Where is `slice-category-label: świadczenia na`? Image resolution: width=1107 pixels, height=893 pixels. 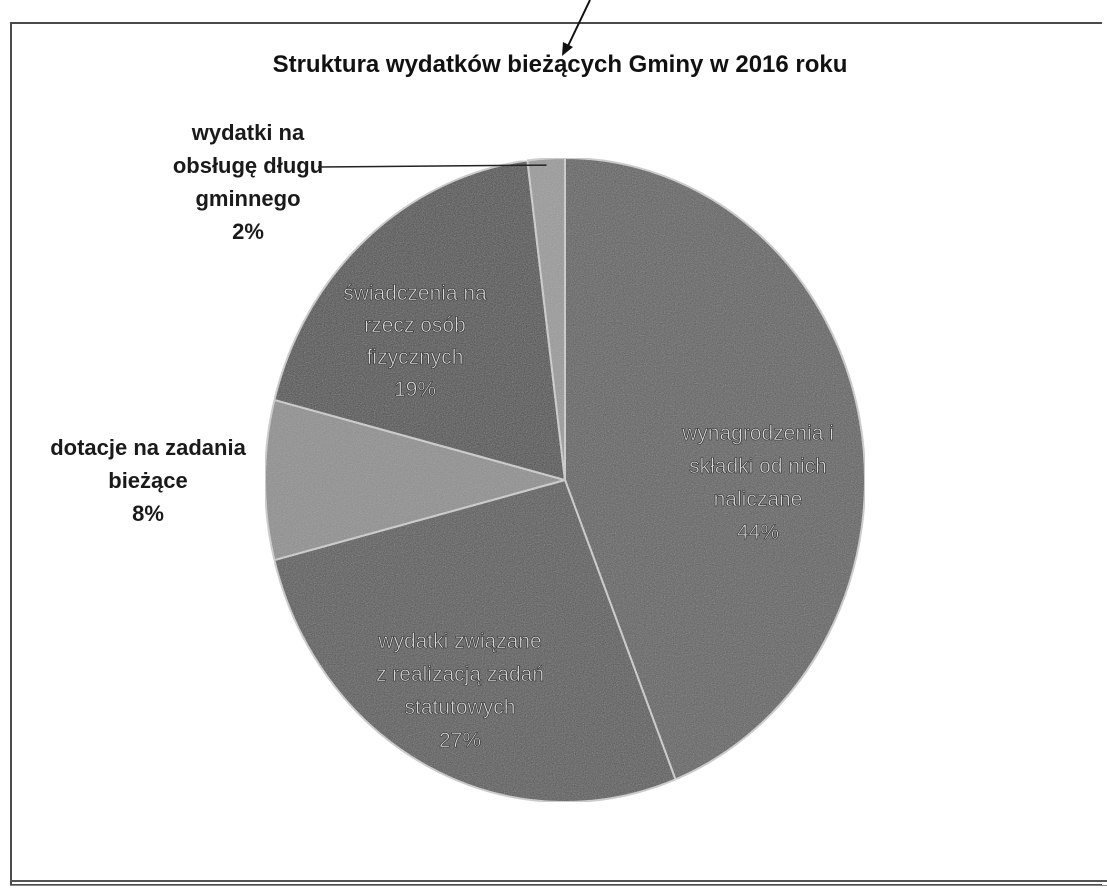
slice-category-label: świadczenia na is located at coordinates (415, 293).